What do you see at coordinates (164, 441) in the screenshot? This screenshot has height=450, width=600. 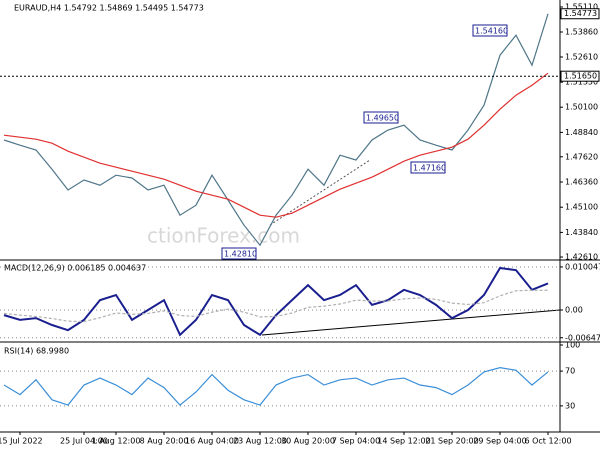 I see `x-tick-label: 8 Aug 20:00` at bounding box center [164, 441].